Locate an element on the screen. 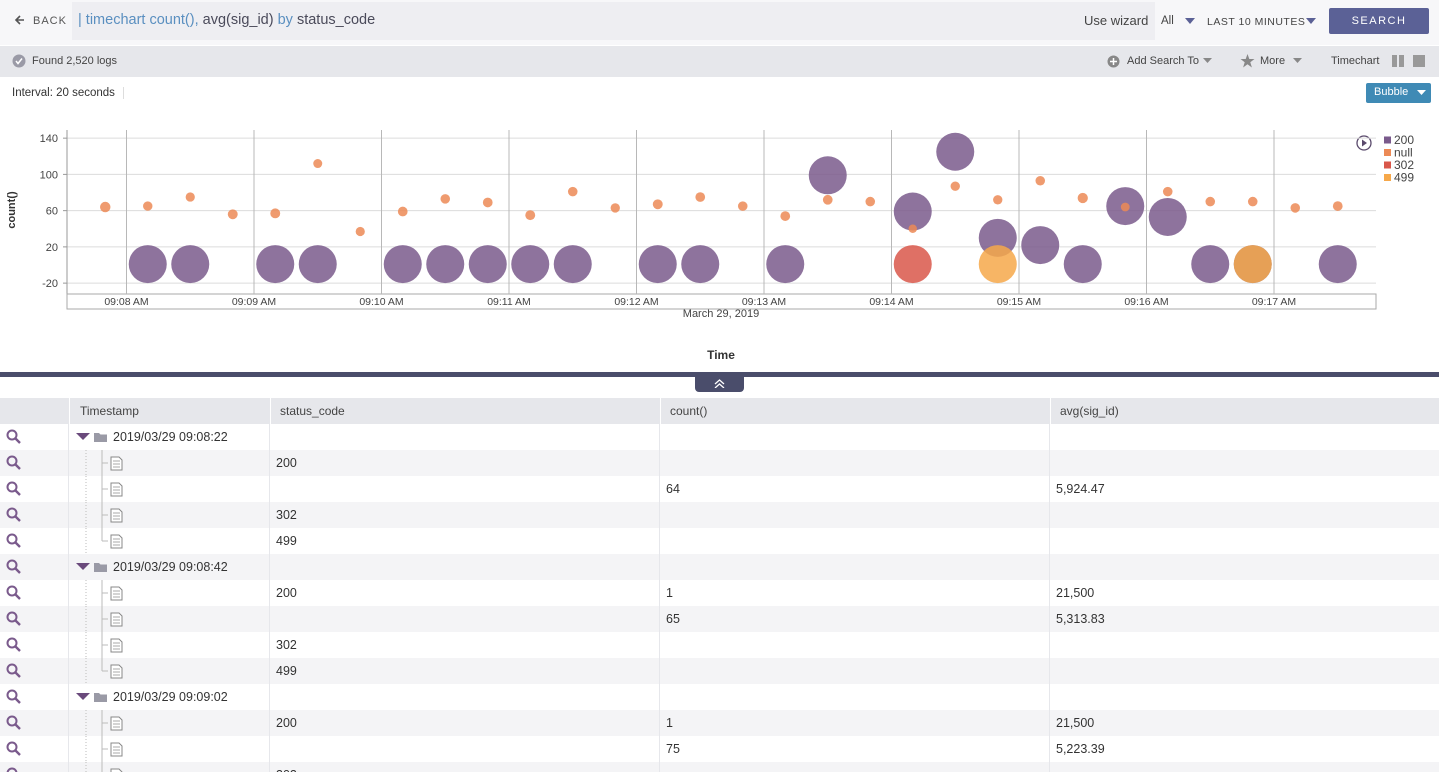  cell-text: 65 is located at coordinates (673, 619).